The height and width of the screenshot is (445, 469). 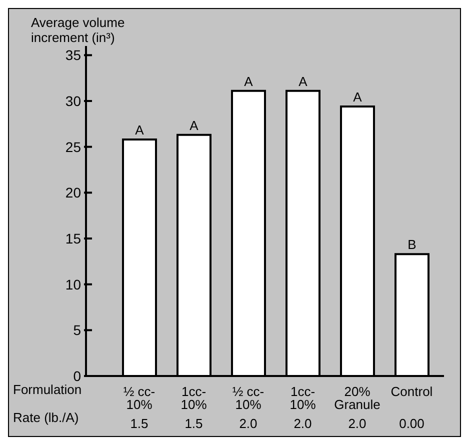 I want to click on y-tick-label: 15, so click(x=73, y=238).